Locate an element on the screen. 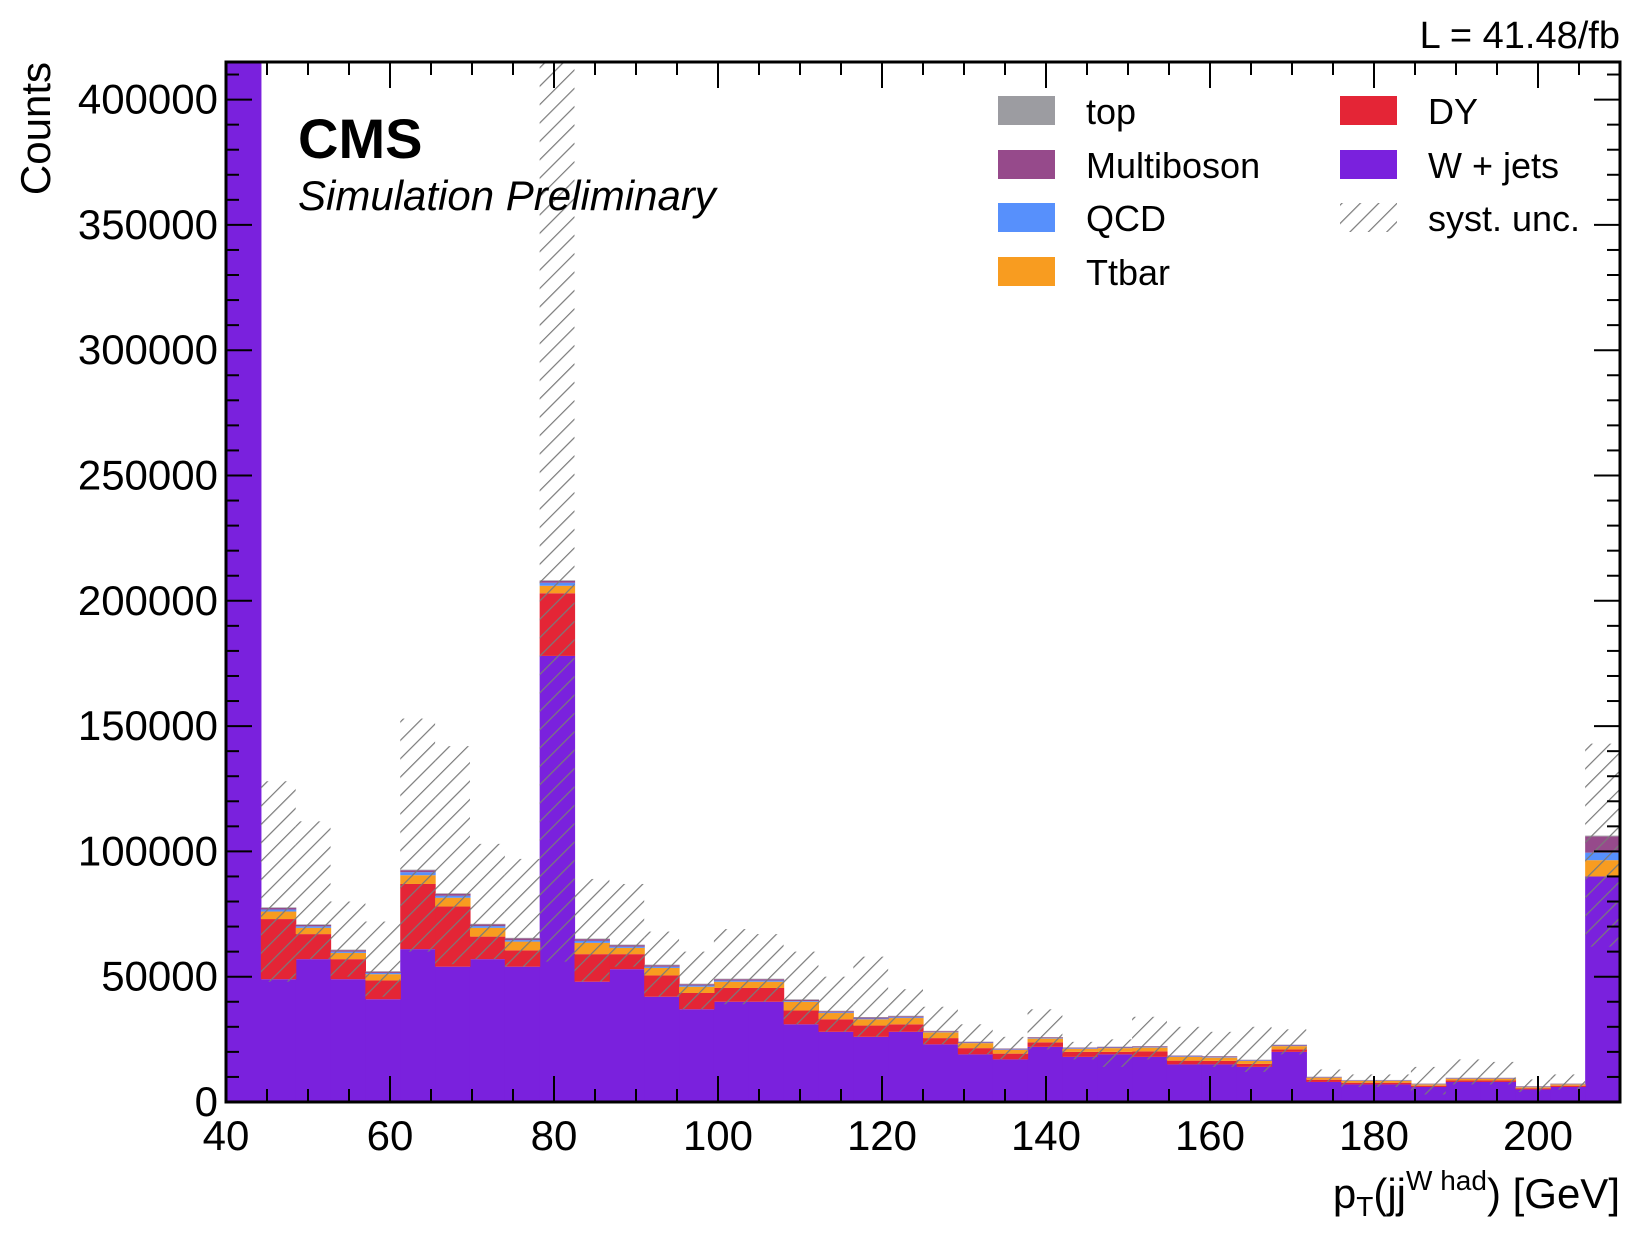 The width and height of the screenshot is (1637, 1236). x-tick-label: 40 is located at coordinates (226, 1135).